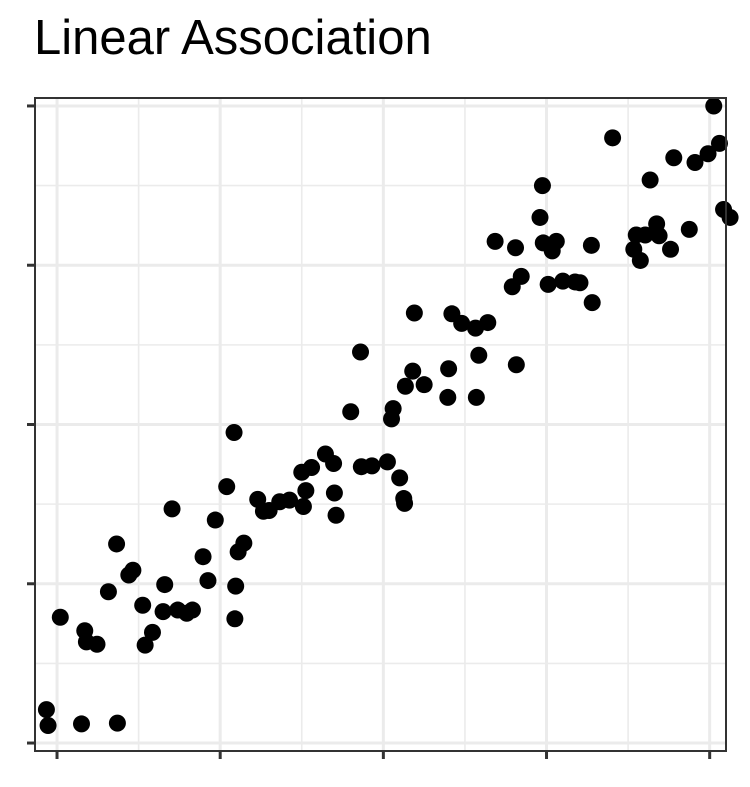  I want to click on y-axis-ticks, so click(31, 424).